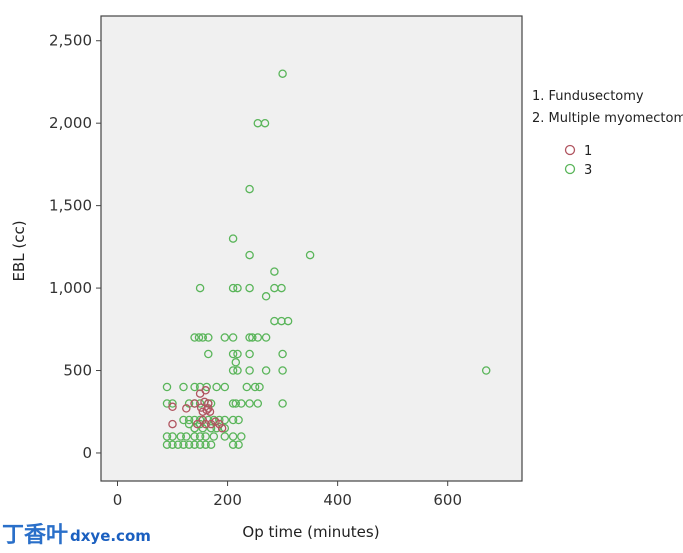 Image resolution: width=683 pixels, height=553 pixels. Describe the element at coordinates (19, 250) in the screenshot. I see `y-axis-title: EBL (cc)` at that location.